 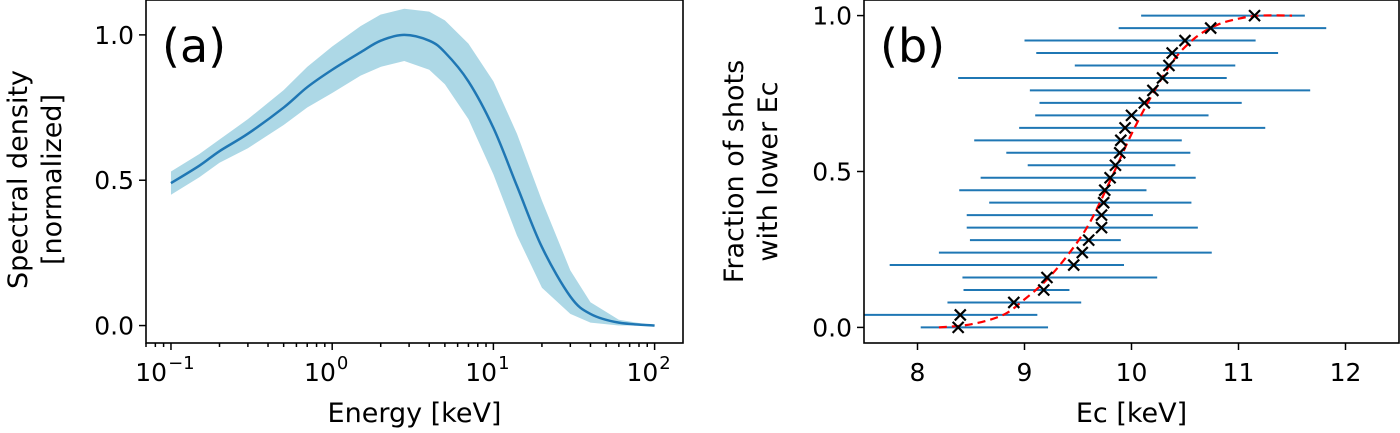 I want to click on y-axis-label-b-line2: with lower Ec, so click(x=768, y=171).